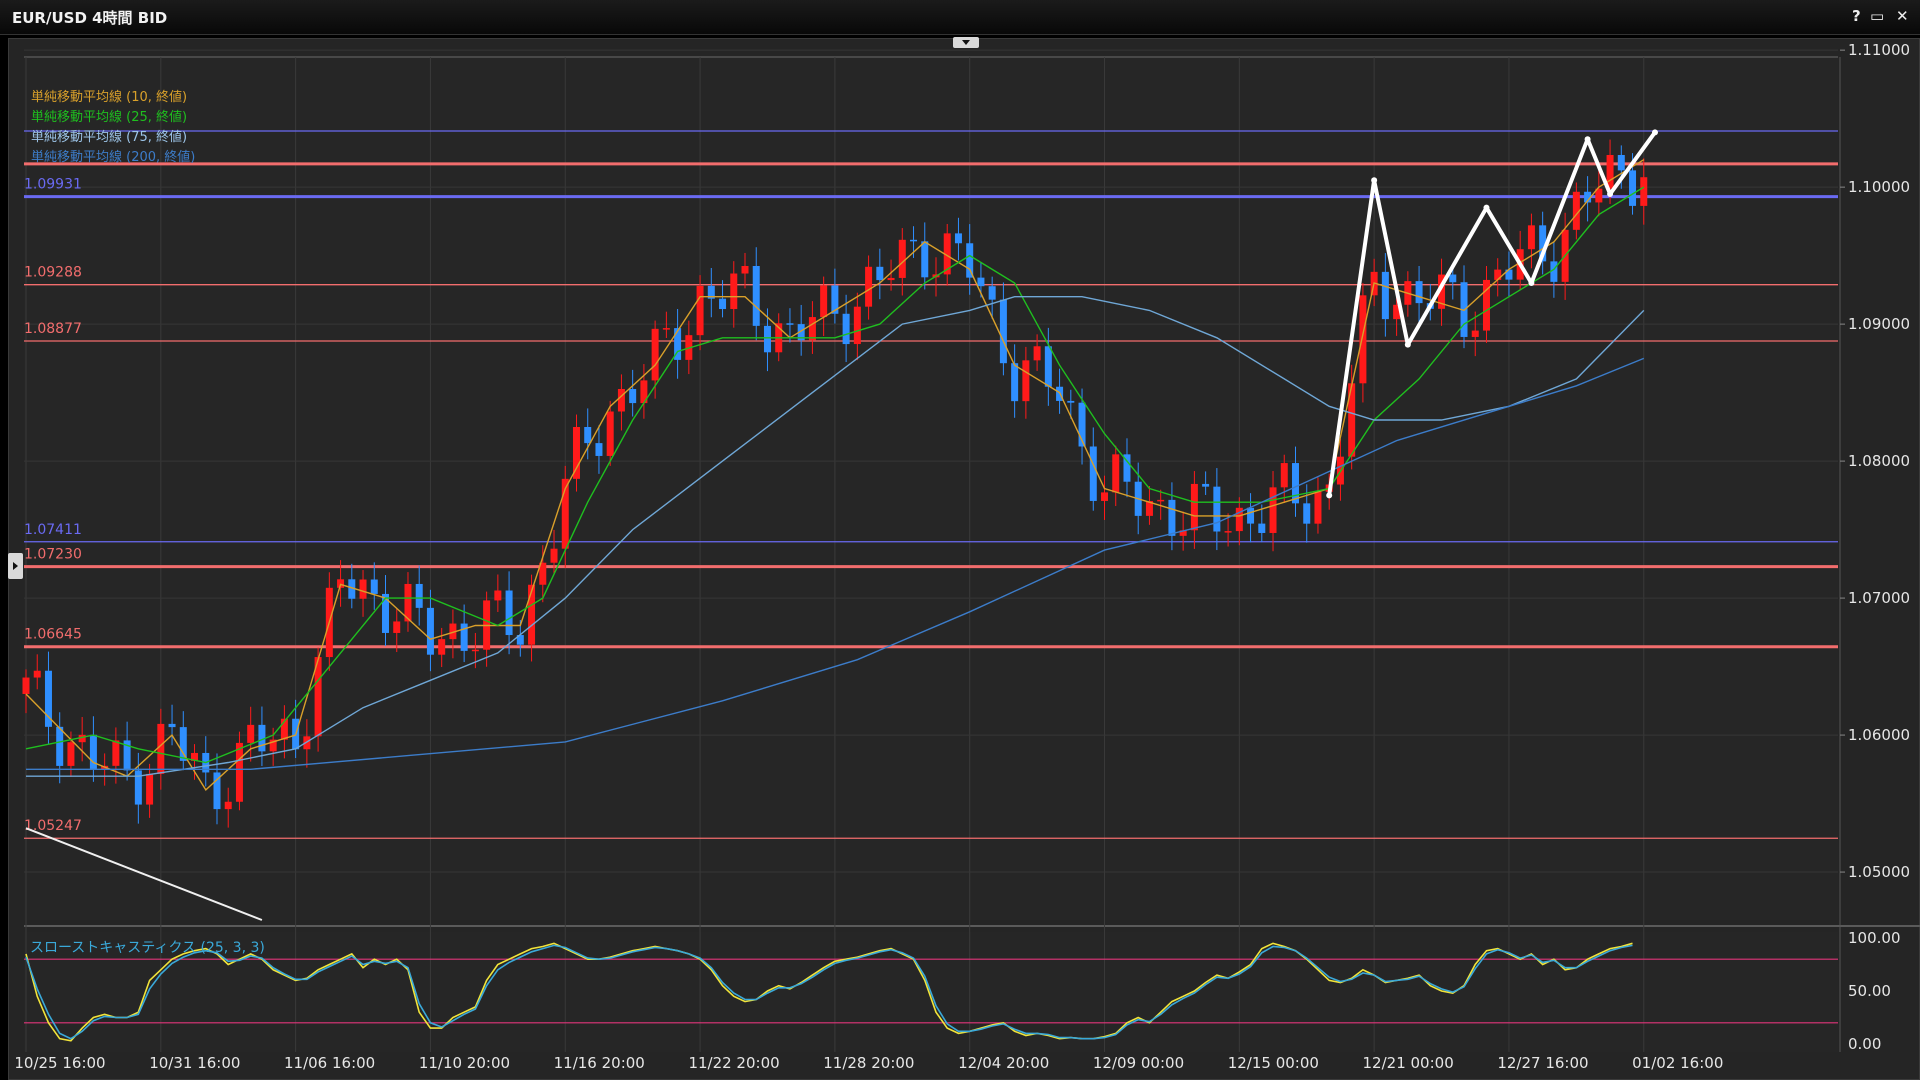 The width and height of the screenshot is (1920, 1080). What do you see at coordinates (147, 948) in the screenshot?
I see `legend-stochastic: スローストキャスティクス (25, 3, 3)` at bounding box center [147, 948].